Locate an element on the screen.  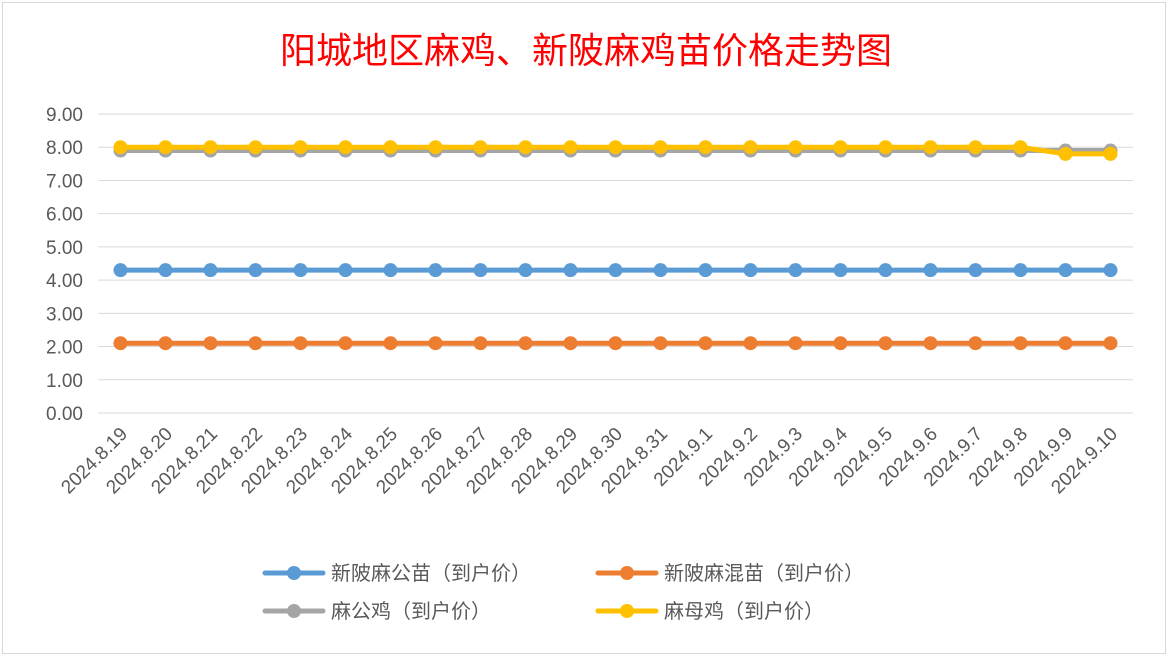
y-tick-label: 2.00 is located at coordinates (64, 348).